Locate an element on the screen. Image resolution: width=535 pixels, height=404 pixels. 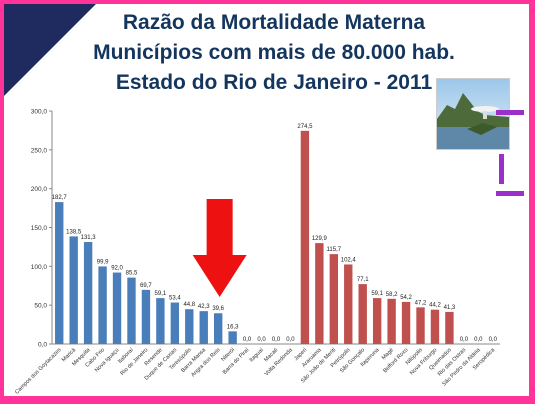
data-label: 58,2 is located at coordinates (392, 295).